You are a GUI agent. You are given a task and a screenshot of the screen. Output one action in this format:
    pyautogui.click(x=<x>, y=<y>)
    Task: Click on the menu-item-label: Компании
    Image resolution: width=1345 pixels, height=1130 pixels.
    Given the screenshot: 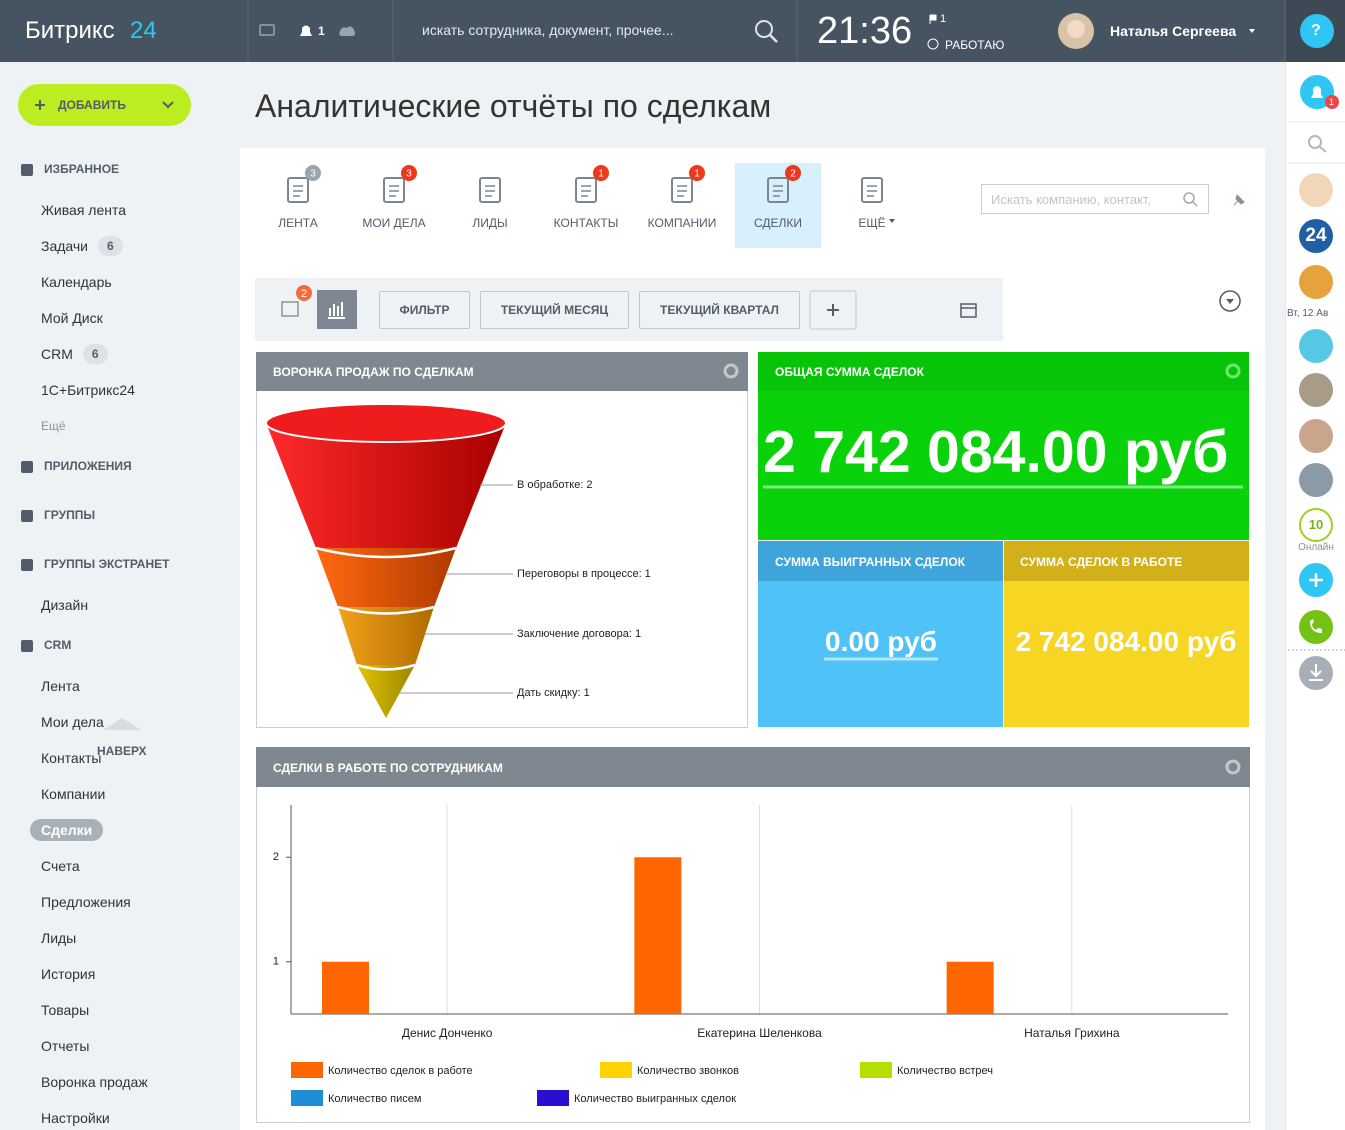 What is the action you would take?
    pyautogui.click(x=73, y=794)
    